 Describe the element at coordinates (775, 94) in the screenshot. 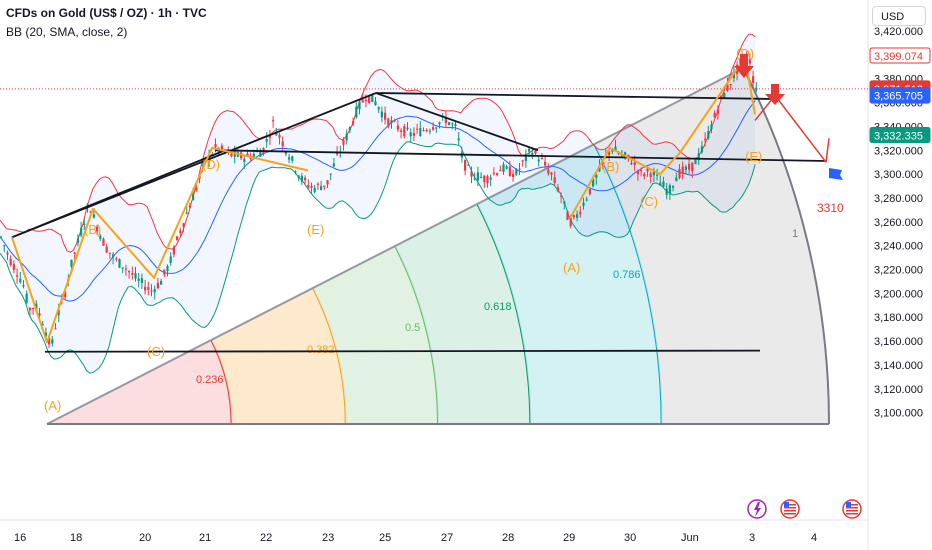

I see `down-arrow-icon` at that location.